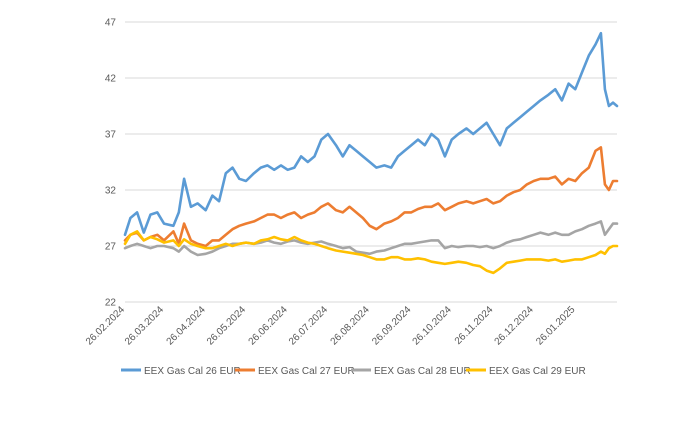  Describe the element at coordinates (111, 135) in the screenshot. I see `y-tick-label: 37` at that location.